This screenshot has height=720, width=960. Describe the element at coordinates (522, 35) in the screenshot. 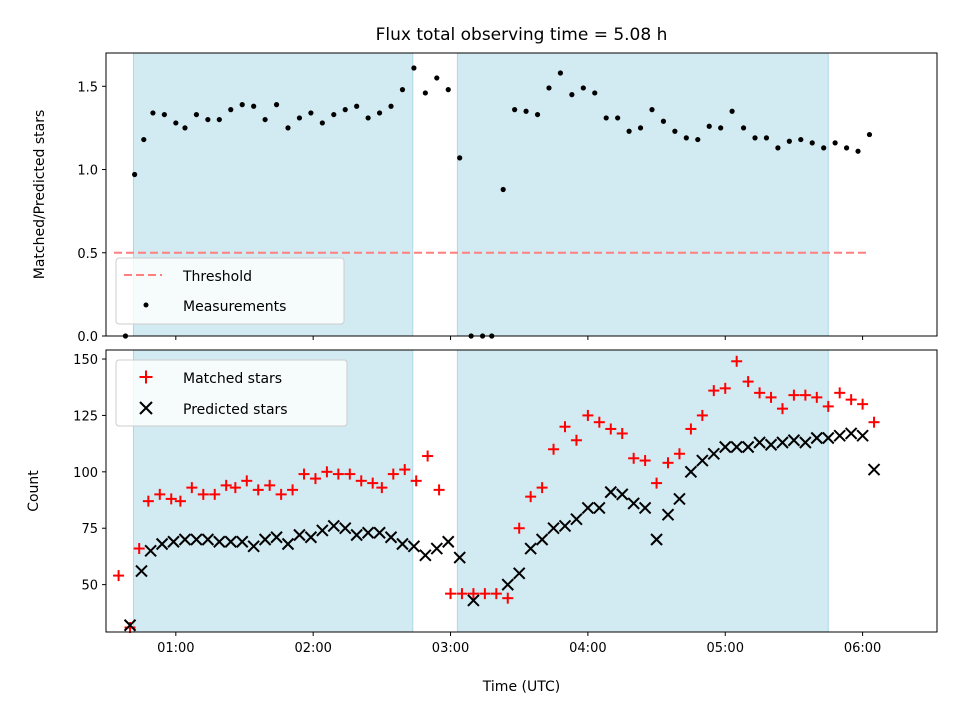

I see `chart-title: Flux total observing time = 5.08 h` at that location.